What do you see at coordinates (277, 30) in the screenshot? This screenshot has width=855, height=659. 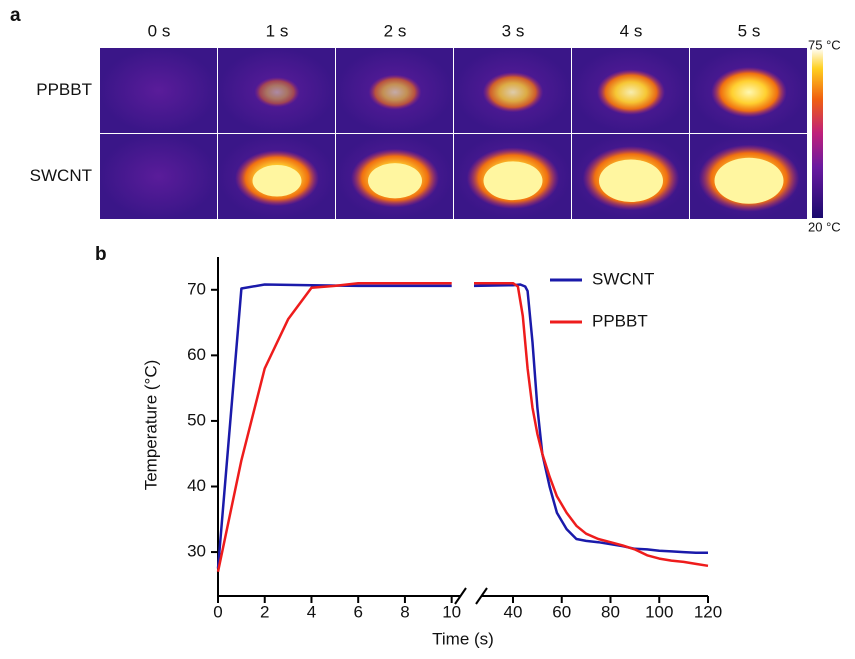 I see `time-label: 1 s` at bounding box center [277, 30].